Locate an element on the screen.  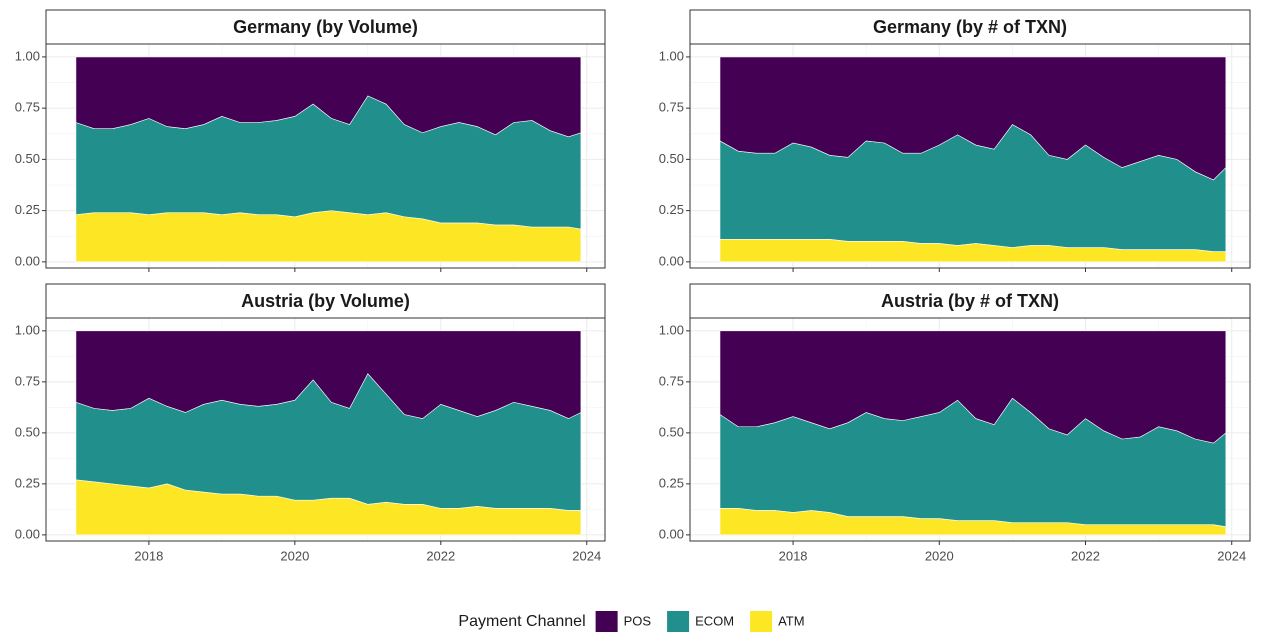
legend-label: ATM is located at coordinates (791, 620).